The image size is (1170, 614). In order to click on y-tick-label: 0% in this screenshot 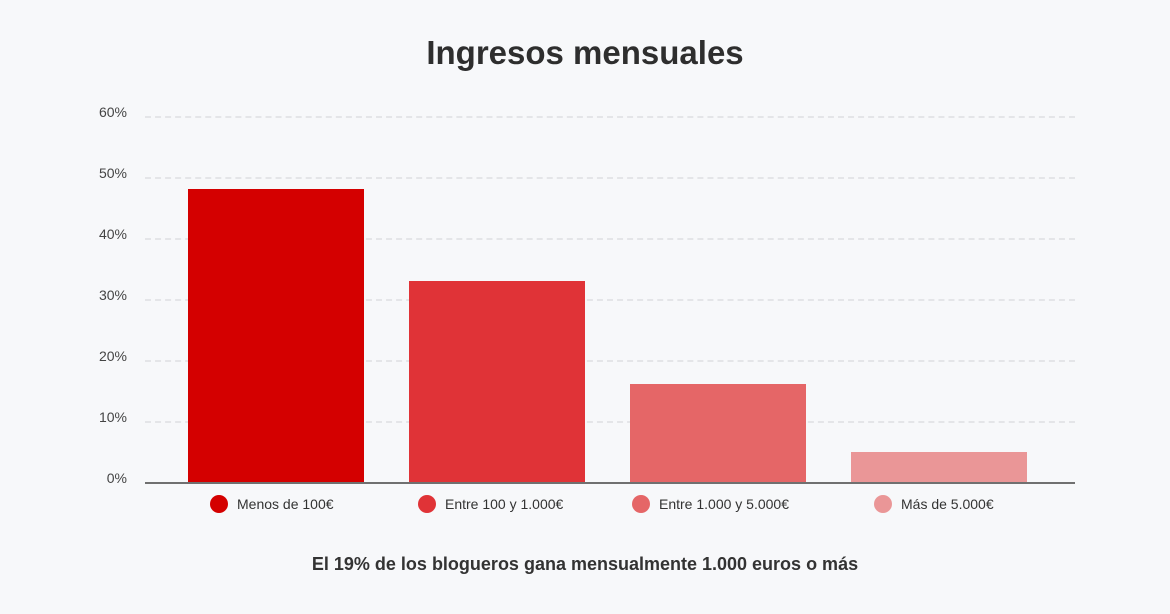, I will do `click(116, 478)`.